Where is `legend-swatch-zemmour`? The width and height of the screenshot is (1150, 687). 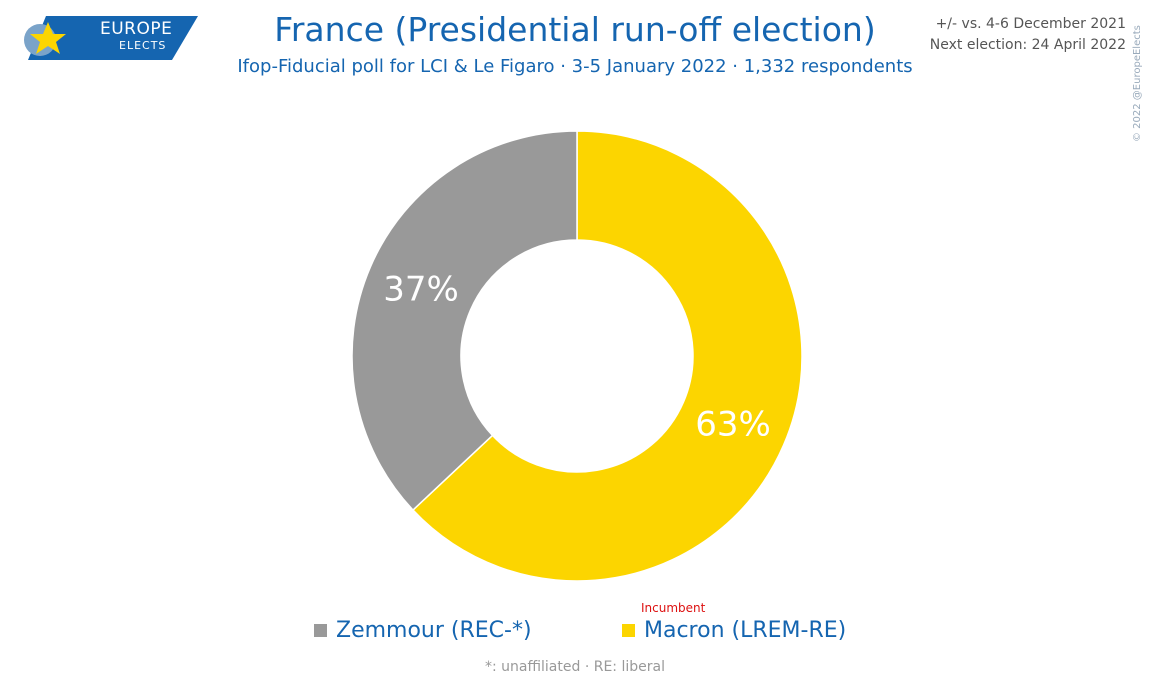 legend-swatch-zemmour is located at coordinates (320, 630).